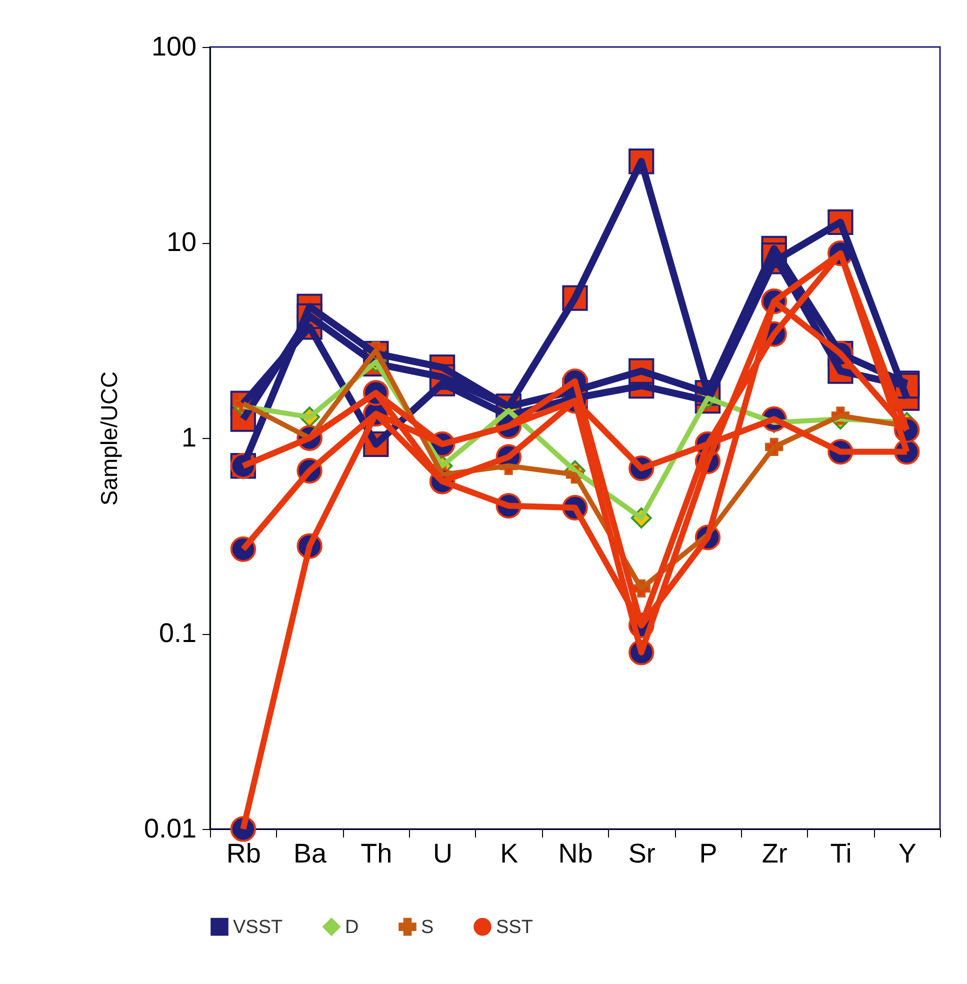 The height and width of the screenshot is (984, 967). What do you see at coordinates (841, 853) in the screenshot?
I see `x-tick-label: Ti` at bounding box center [841, 853].